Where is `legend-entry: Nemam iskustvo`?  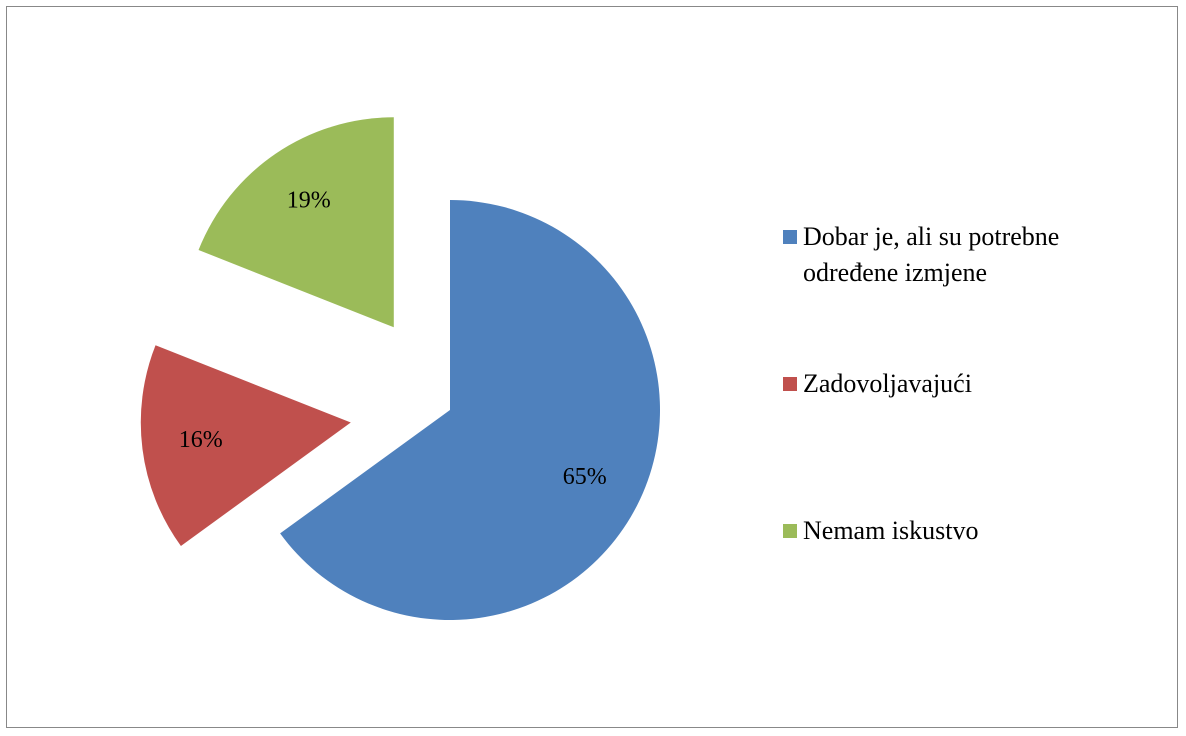 legend-entry: Nemam iskustvo is located at coordinates (963, 531).